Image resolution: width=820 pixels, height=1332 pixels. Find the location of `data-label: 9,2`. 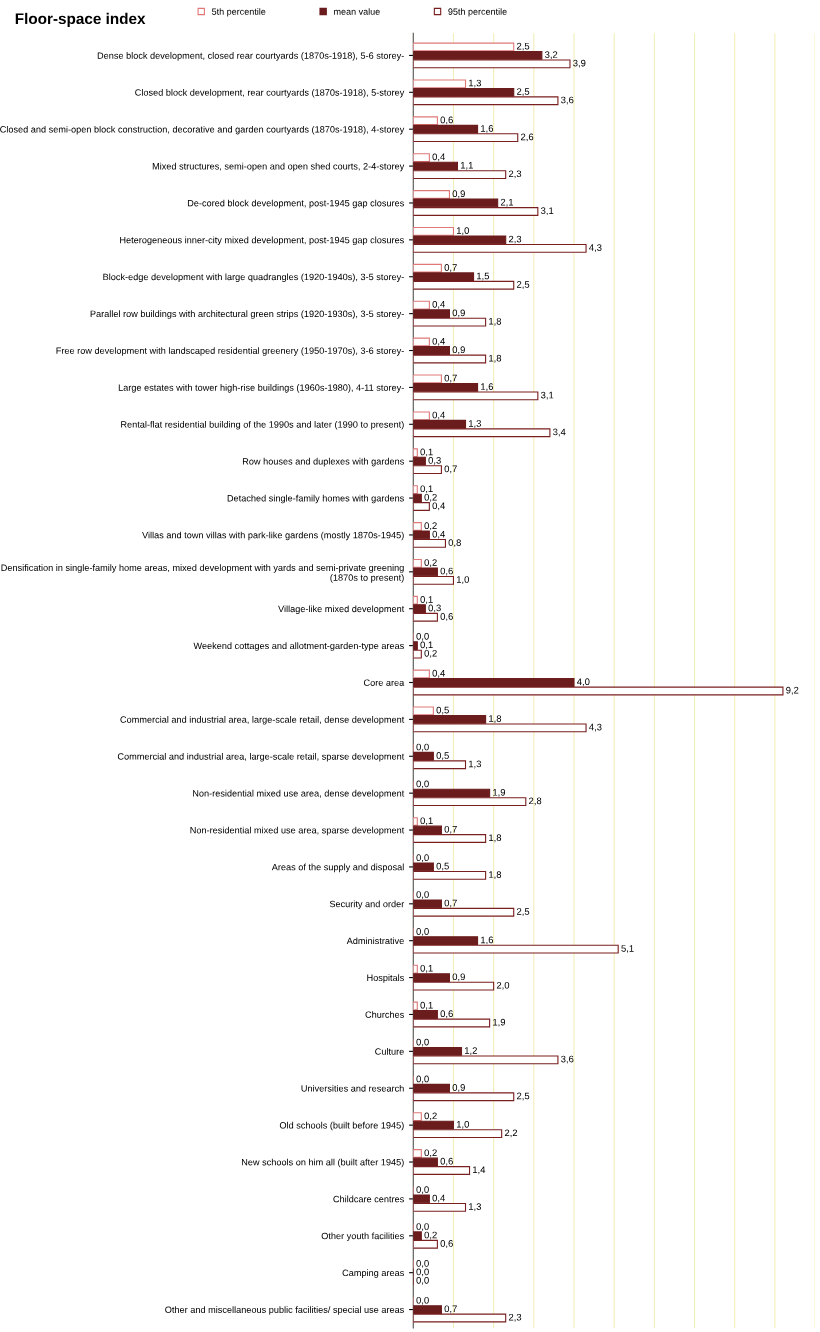

data-label: 9,2 is located at coordinates (792, 690).